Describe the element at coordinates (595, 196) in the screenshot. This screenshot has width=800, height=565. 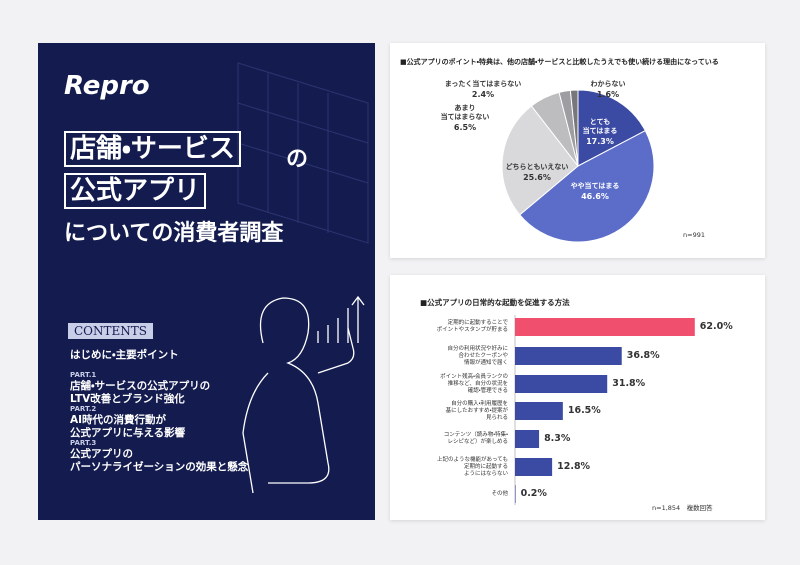
I see `pie-value: 46.6%` at that location.